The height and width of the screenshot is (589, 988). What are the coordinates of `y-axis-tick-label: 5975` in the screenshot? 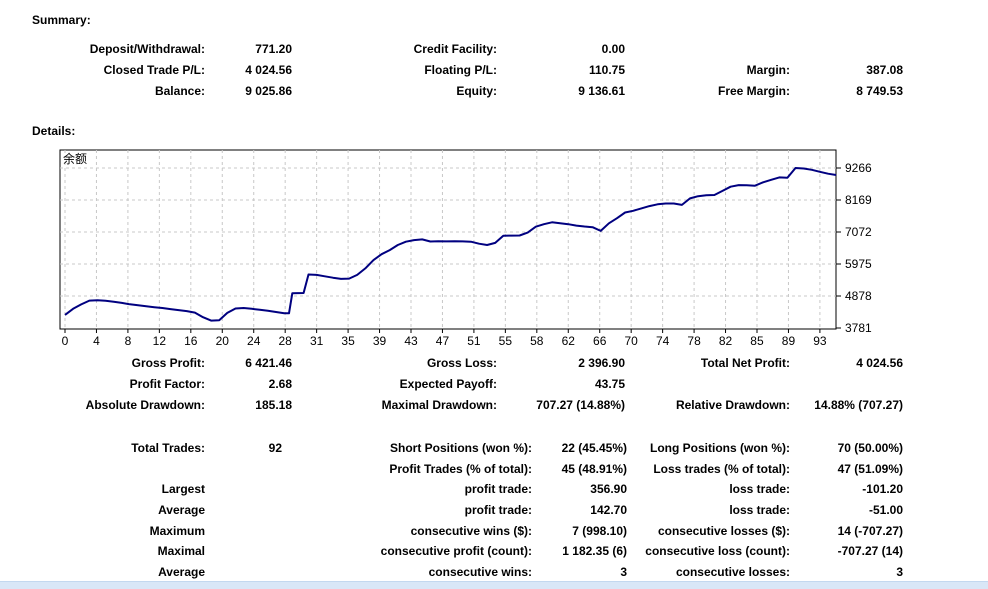 It's located at (858, 264).